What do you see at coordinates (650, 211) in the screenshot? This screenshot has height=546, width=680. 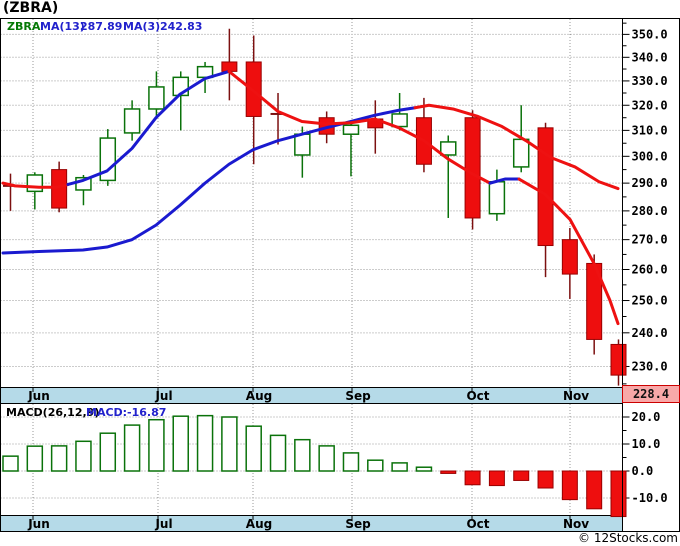 I see `price-tick-label: 280.0` at bounding box center [650, 211].